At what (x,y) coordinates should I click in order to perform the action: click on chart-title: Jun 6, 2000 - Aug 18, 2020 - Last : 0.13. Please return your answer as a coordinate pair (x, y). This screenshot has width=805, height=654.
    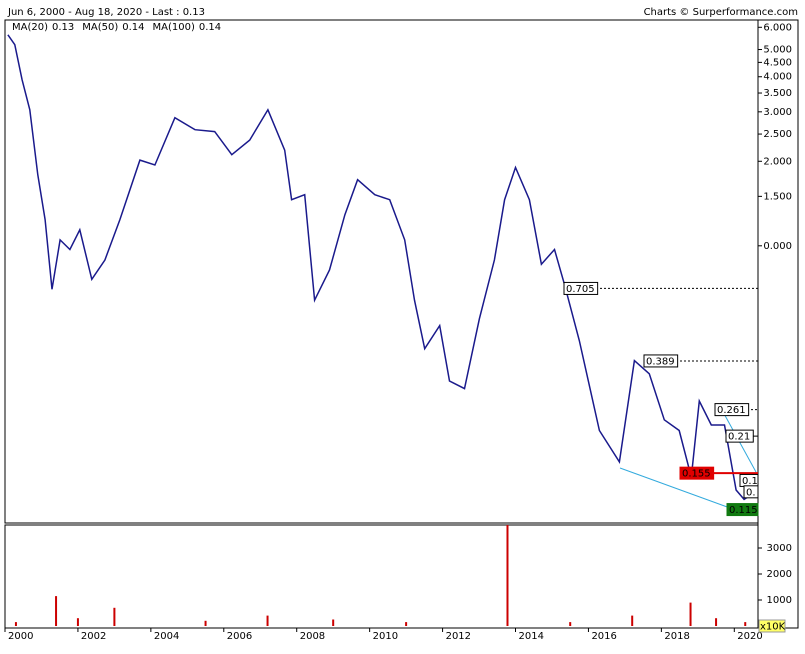
    Looking at the image, I should click on (106, 12).